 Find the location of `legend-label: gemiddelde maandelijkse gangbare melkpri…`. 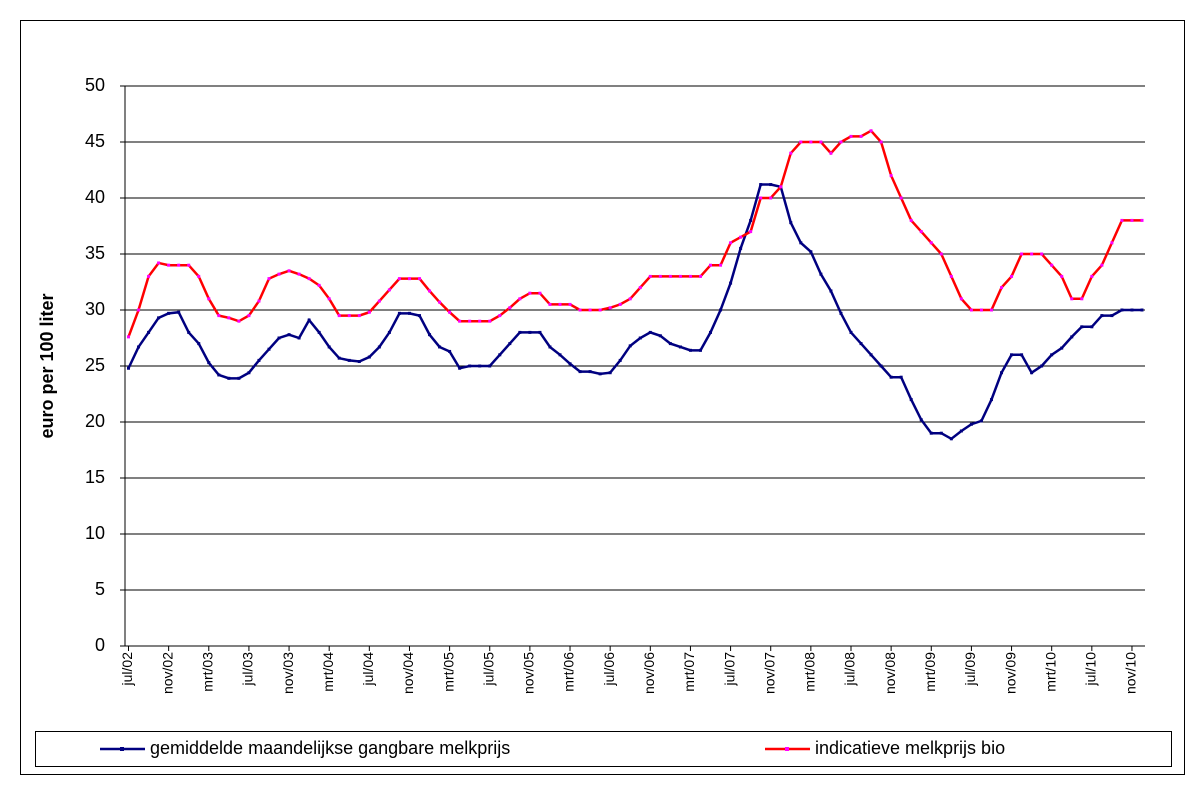

legend-label: gemiddelde maandelijkse gangbare melkpri… is located at coordinates (330, 748).